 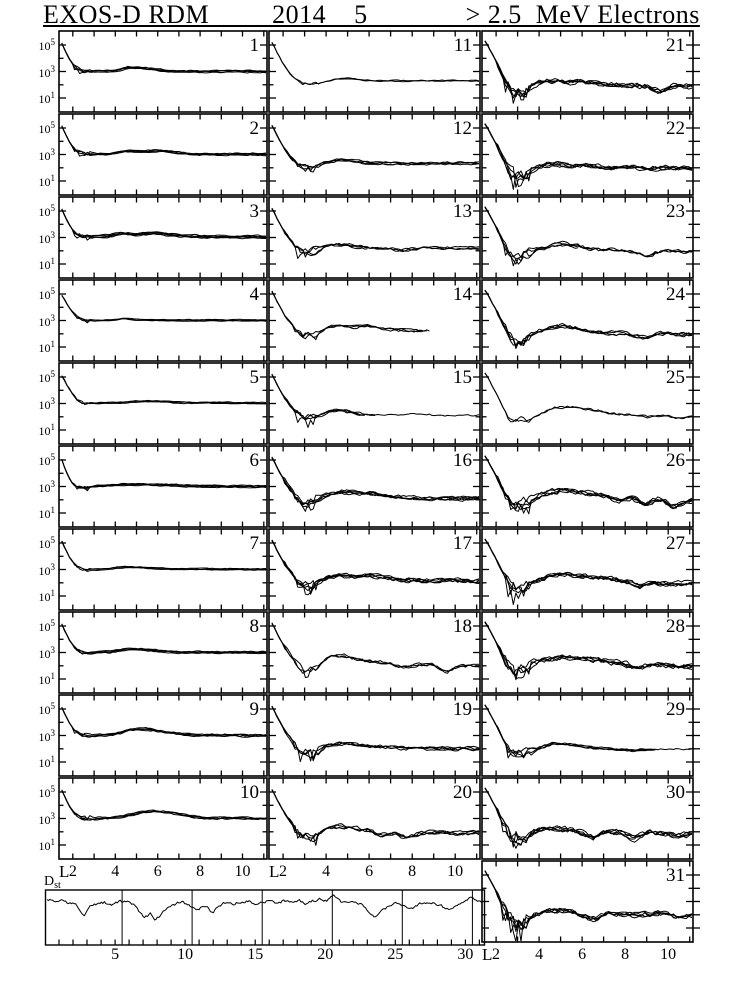 I want to click on flux-panel-day-9: 9, so click(x=163, y=735).